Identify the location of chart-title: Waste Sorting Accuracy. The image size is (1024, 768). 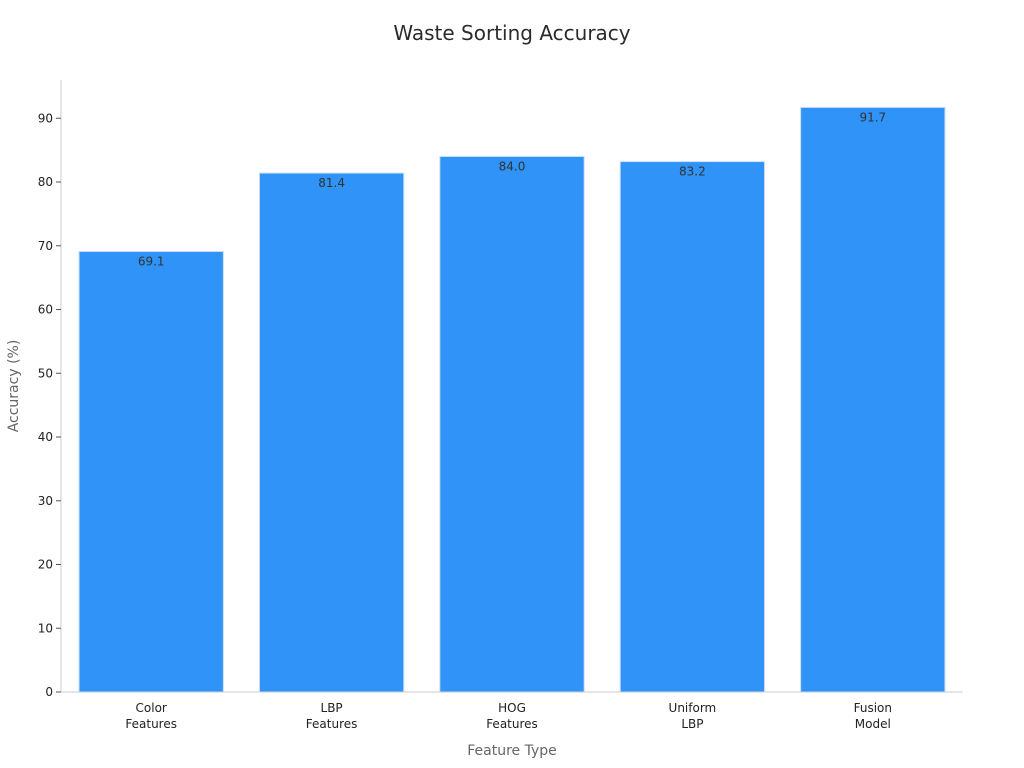
(511, 33).